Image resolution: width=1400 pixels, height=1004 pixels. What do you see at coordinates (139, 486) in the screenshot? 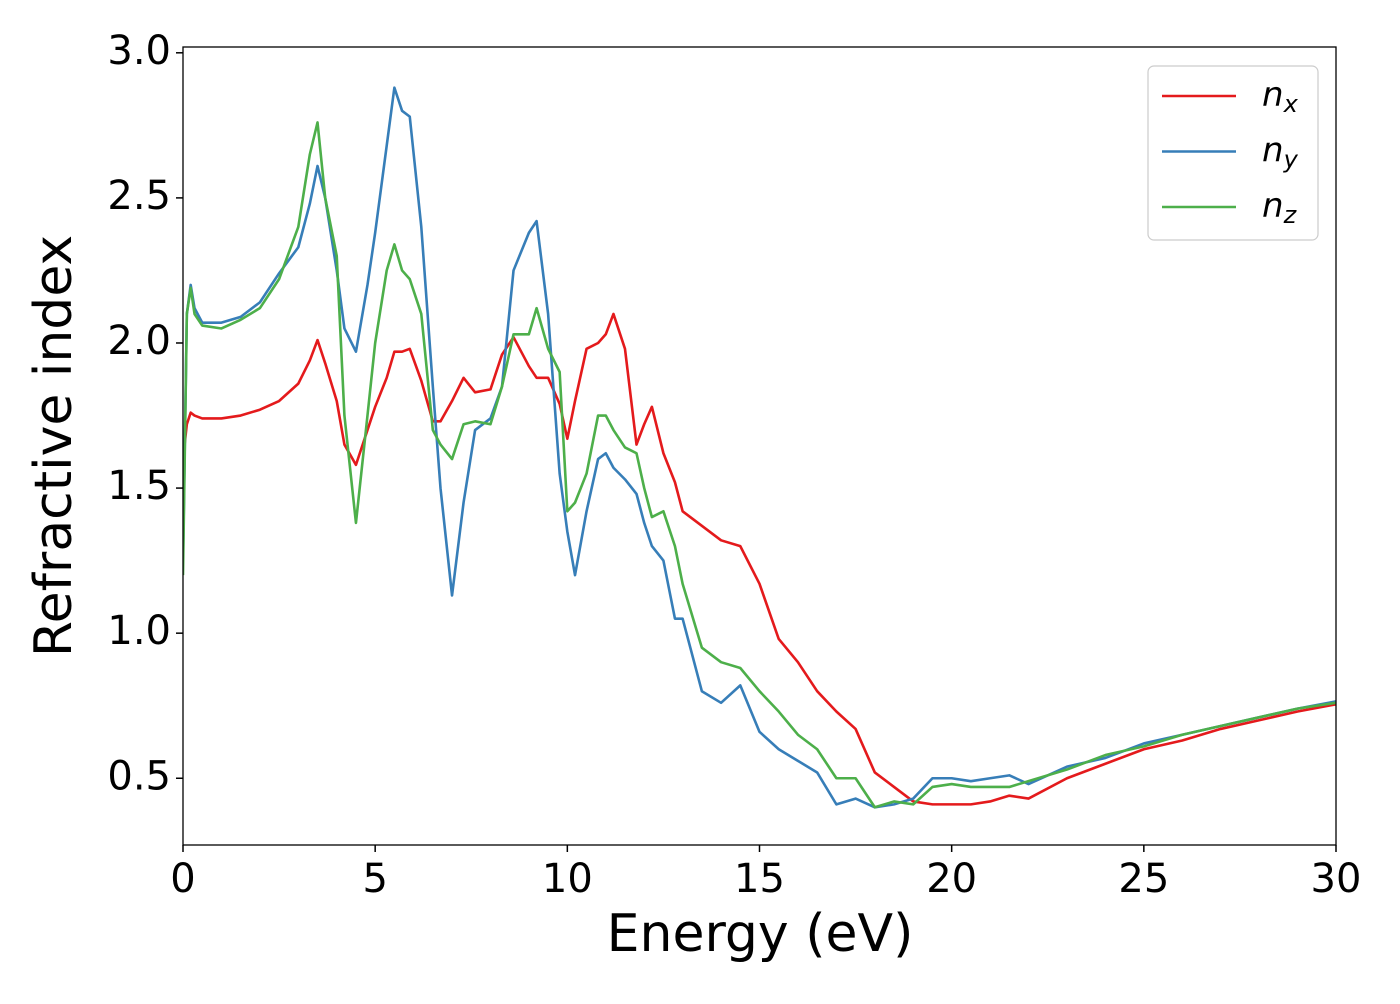
I see `y-tick-label: 1.5` at bounding box center [139, 486].